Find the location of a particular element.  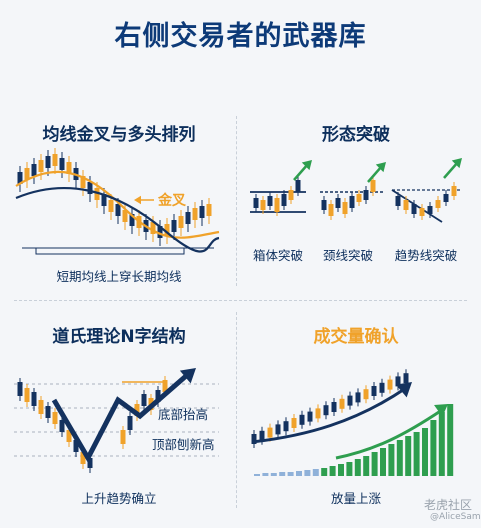

golden-candle-19-body is located at coordinates (153, 228).